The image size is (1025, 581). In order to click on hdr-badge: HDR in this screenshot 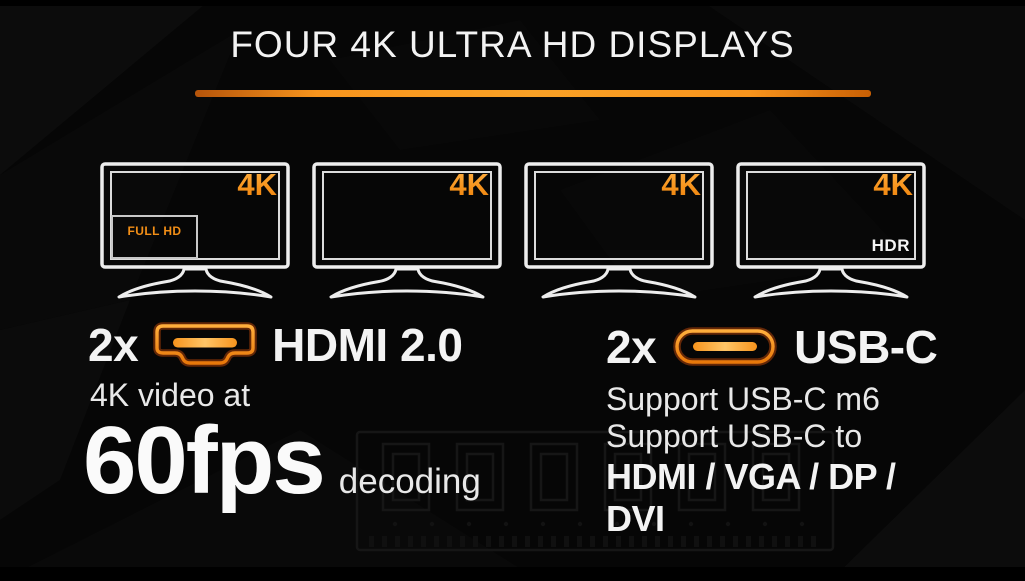, I will do `click(890, 245)`.